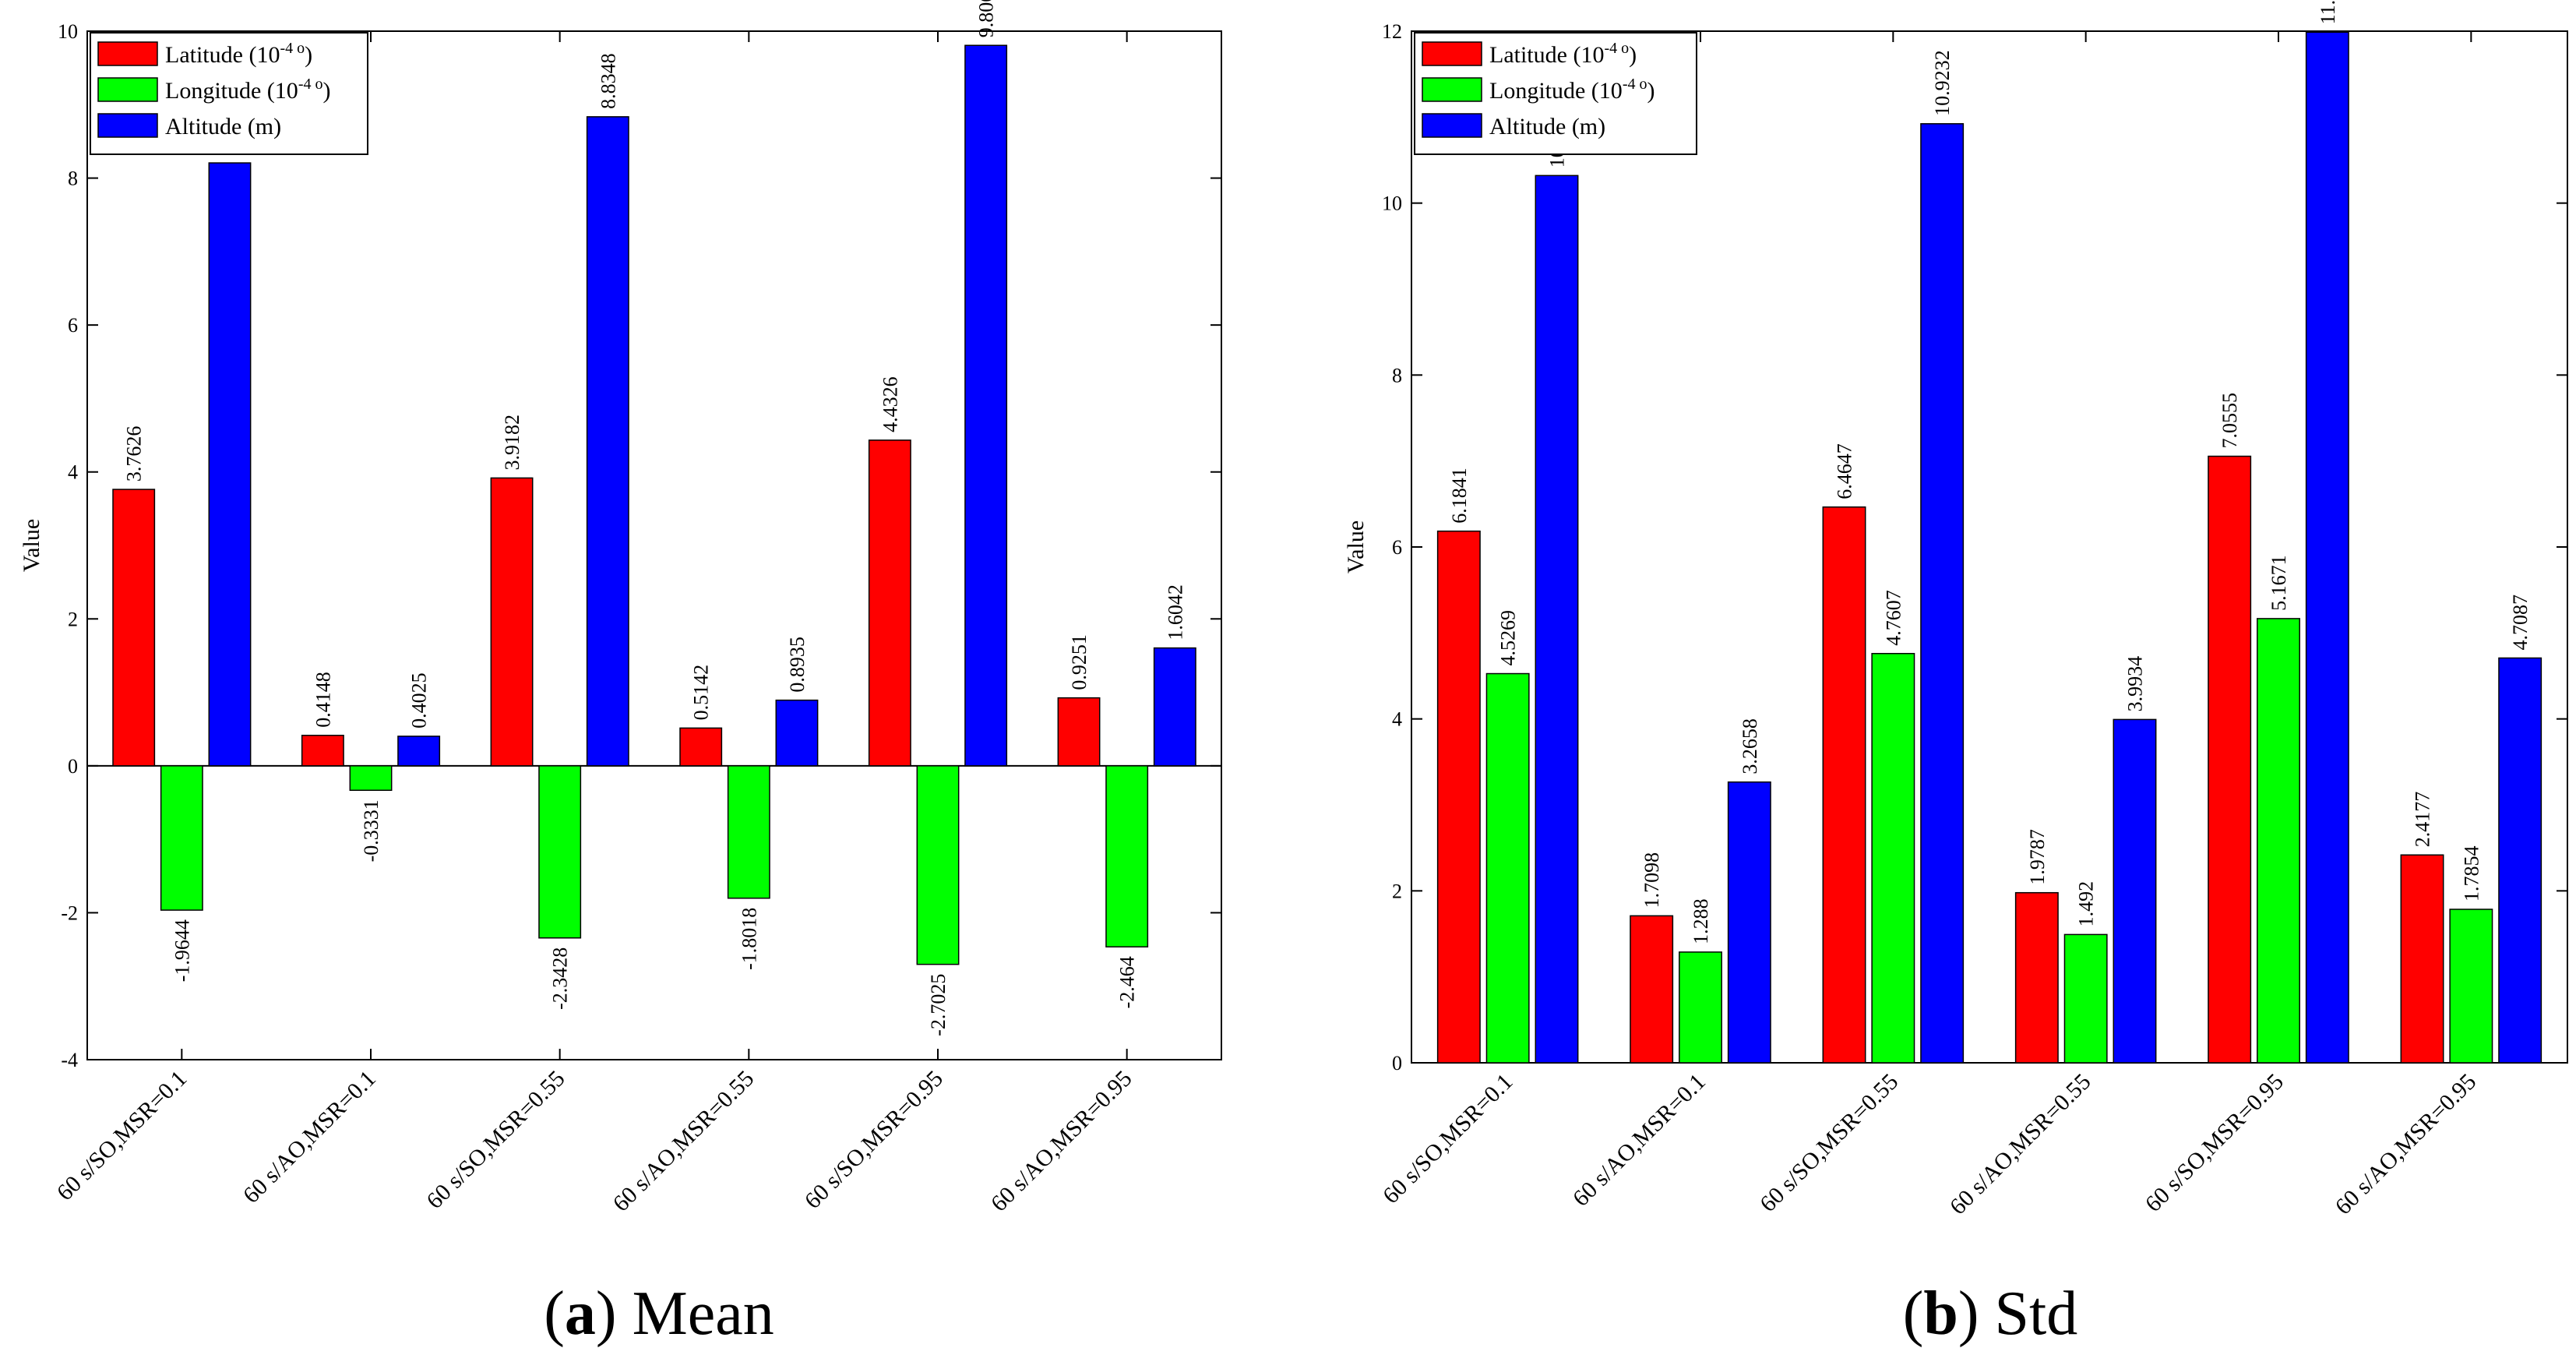  What do you see at coordinates (495, 1140) in the screenshot?
I see `x-category-label: 60 s/SO,MSR=0.55` at bounding box center [495, 1140].